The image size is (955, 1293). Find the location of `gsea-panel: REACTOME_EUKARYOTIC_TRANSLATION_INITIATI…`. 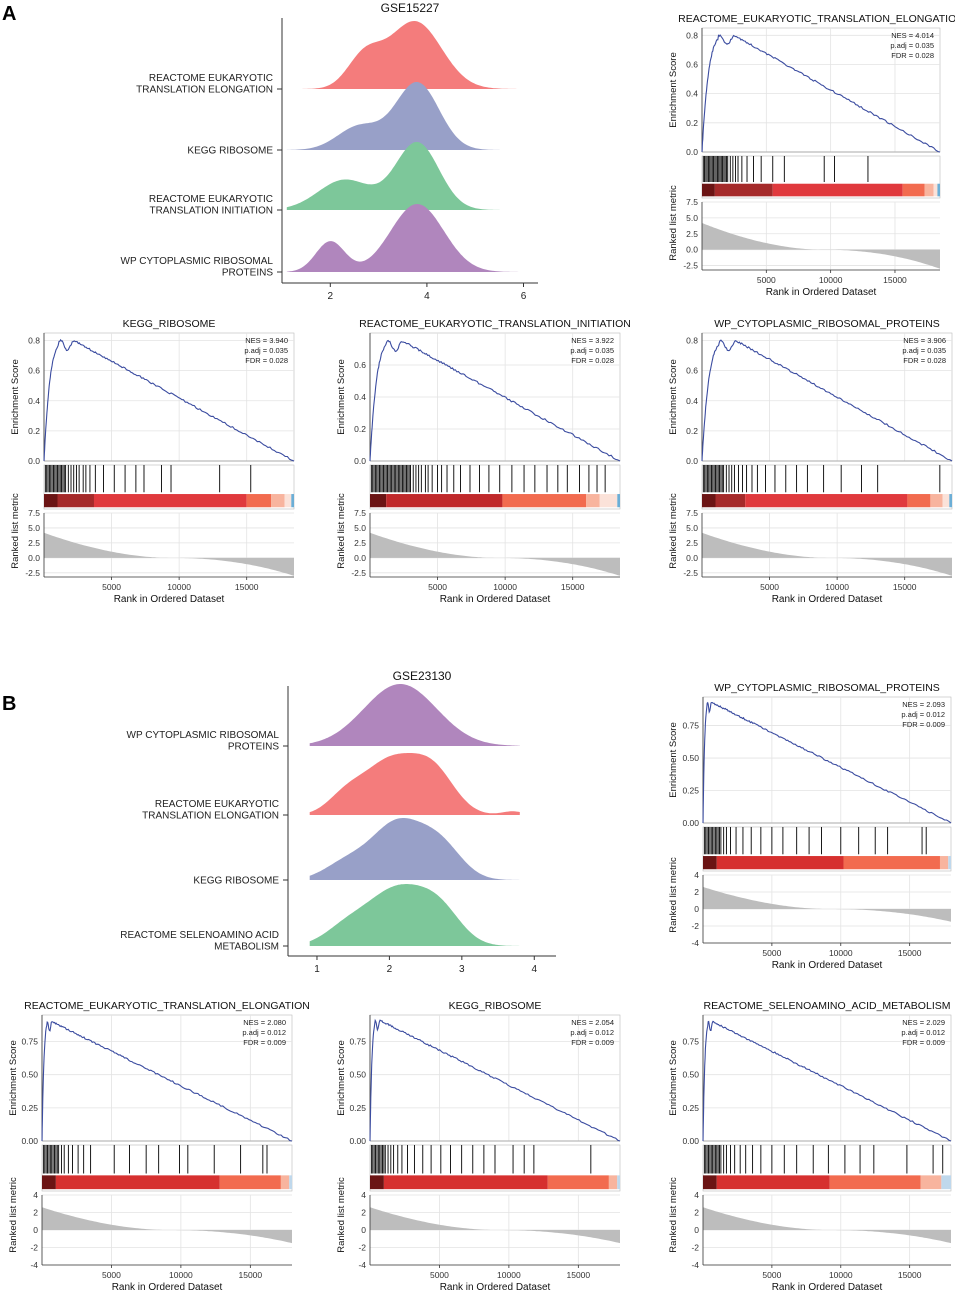

gsea-panel: REACTOME_EUKARYOTIC_TRANSLATION_INITIATI… is located at coordinates (483, 461).